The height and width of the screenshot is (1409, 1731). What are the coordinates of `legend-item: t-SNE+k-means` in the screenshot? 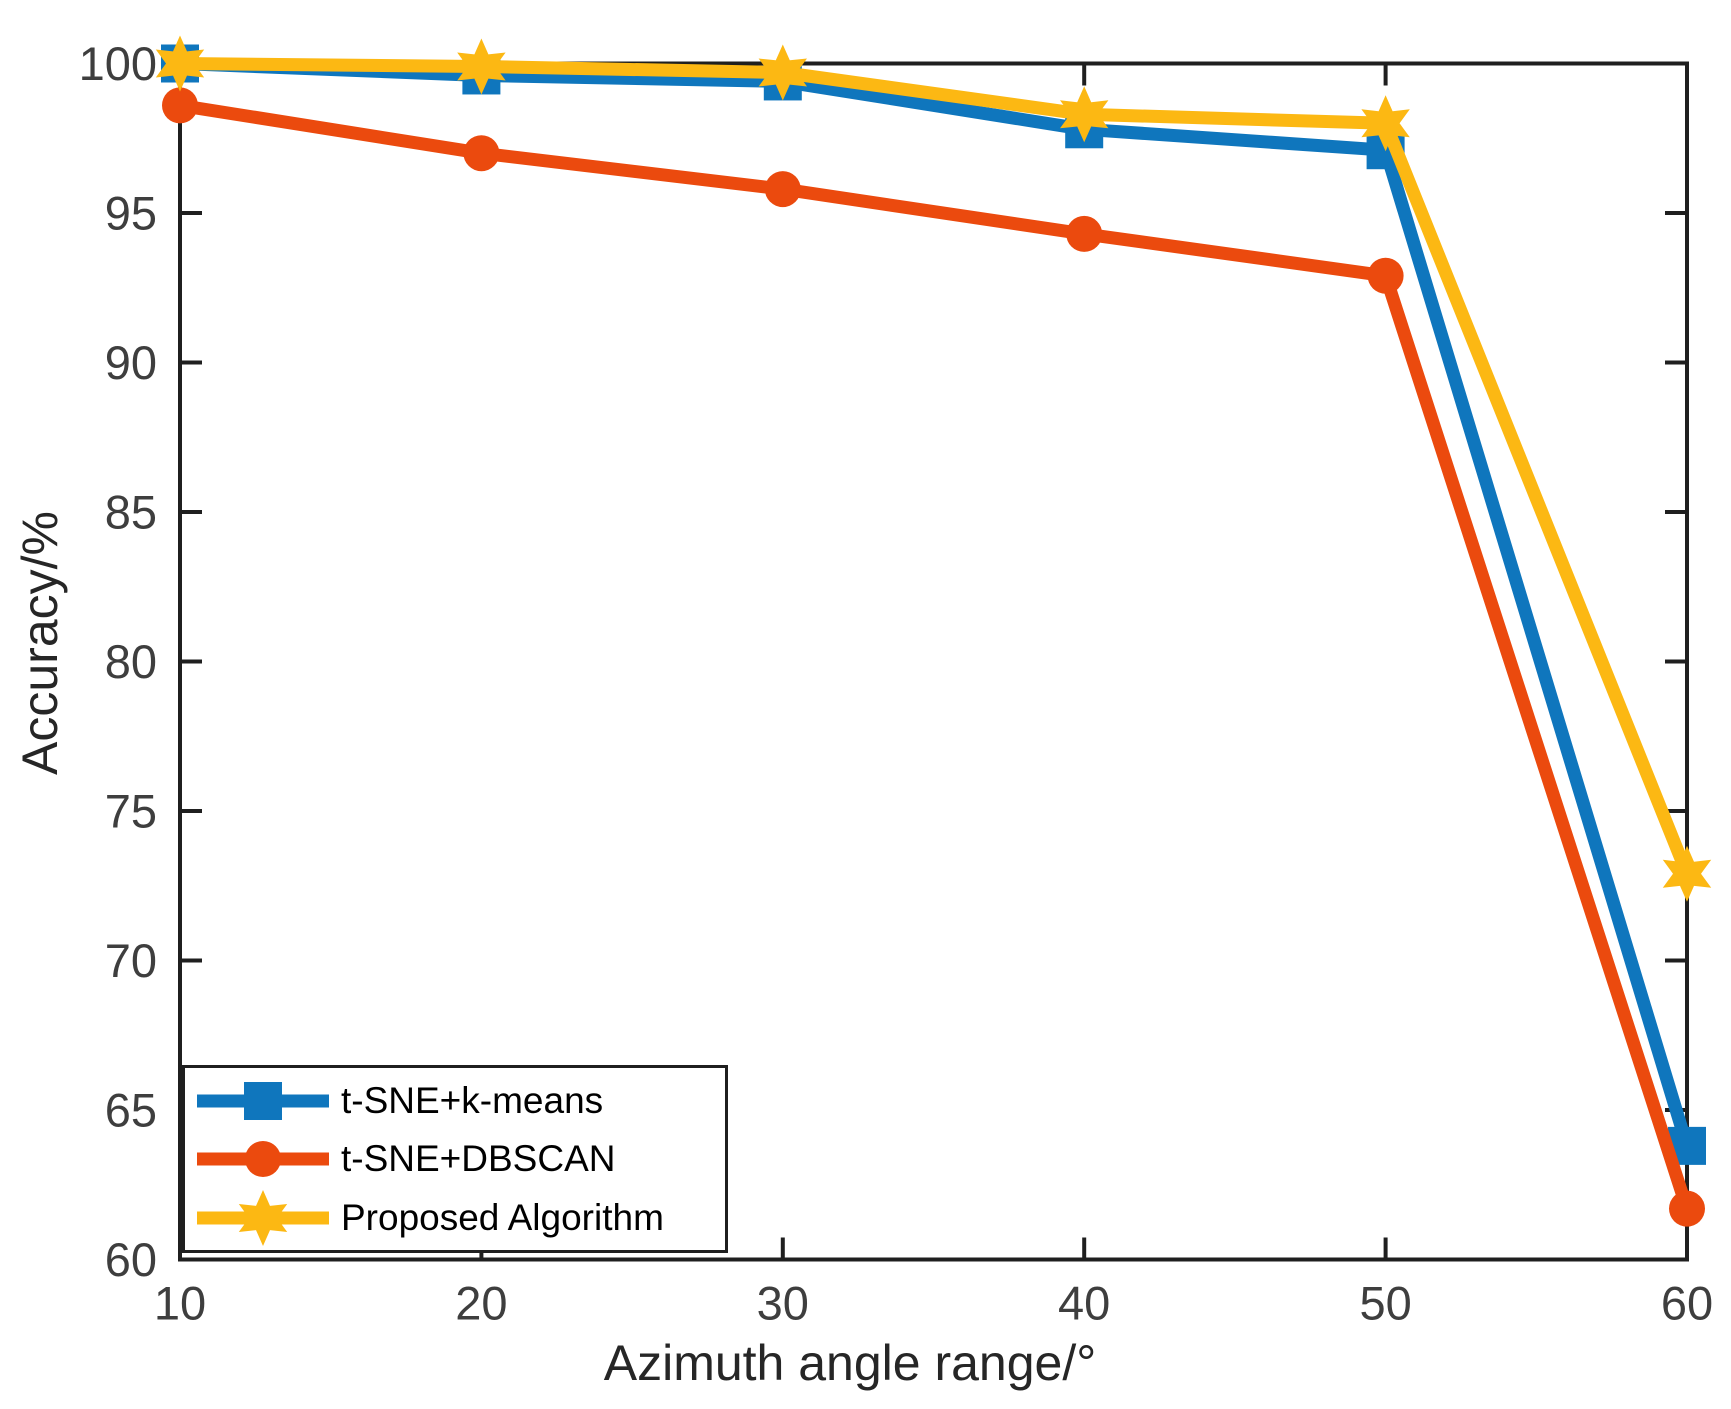 It's located at (459, 1101).